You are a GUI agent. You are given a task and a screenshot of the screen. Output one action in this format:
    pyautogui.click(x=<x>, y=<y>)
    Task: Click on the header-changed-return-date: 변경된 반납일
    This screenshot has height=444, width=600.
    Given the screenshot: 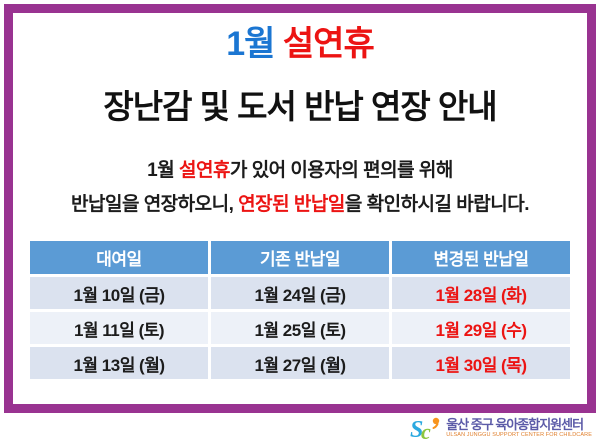 What is the action you would take?
    pyautogui.click(x=481, y=258)
    